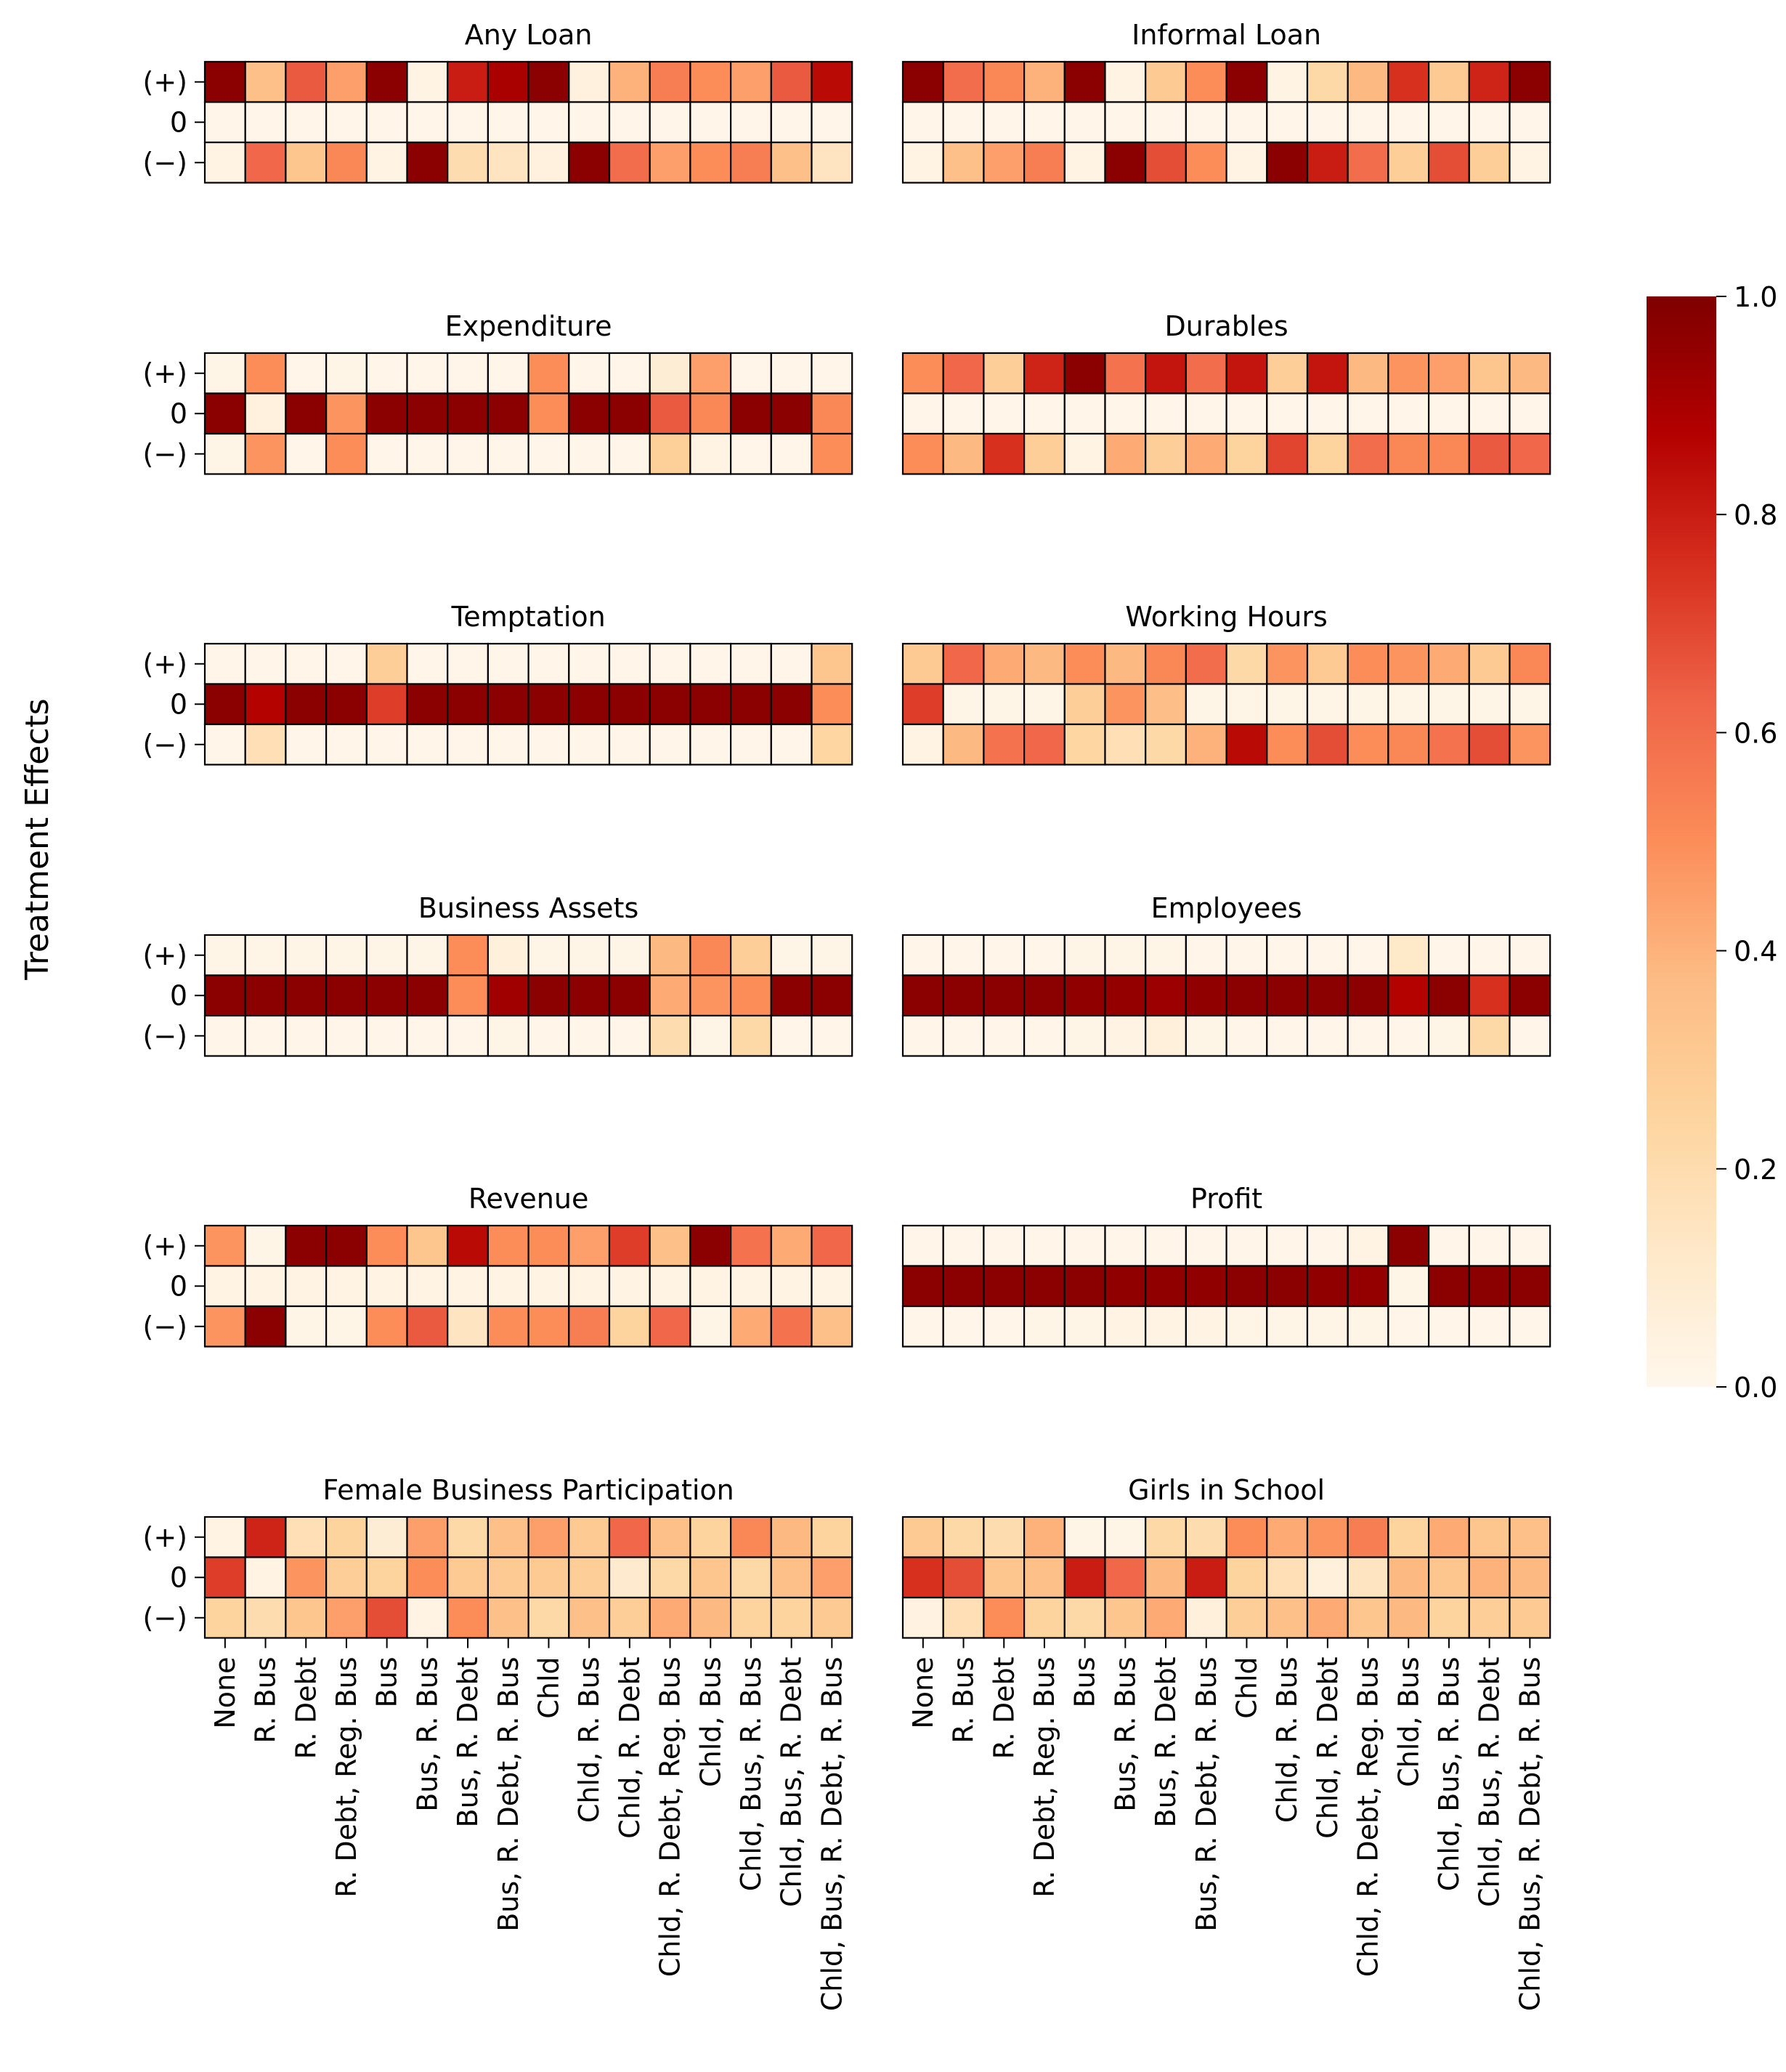 This screenshot has height=2072, width=1786. Describe the element at coordinates (528, 1490) in the screenshot. I see `panel-title: Female Business Participation` at that location.